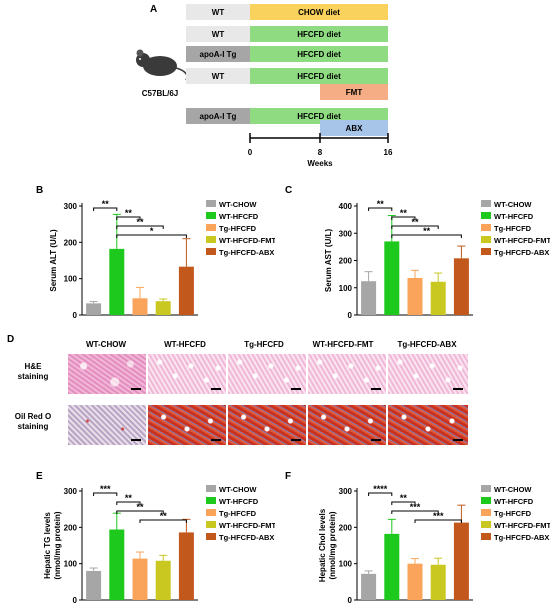 Image resolution: width=550 pixels, height=615 pixels. I want to click on genotype-label-0: WT, so click(218, 12).